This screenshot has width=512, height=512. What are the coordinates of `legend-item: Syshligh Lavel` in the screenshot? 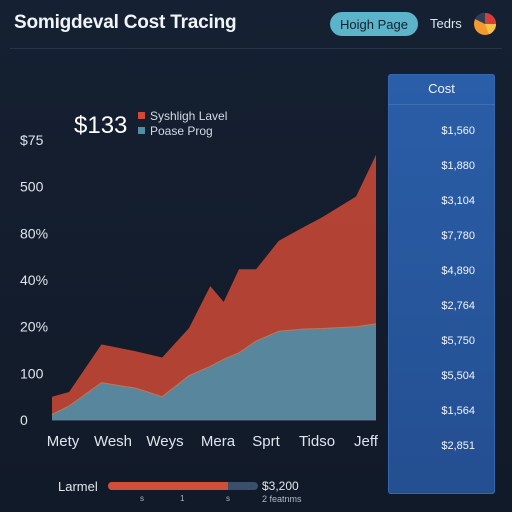 It's located at (182, 115).